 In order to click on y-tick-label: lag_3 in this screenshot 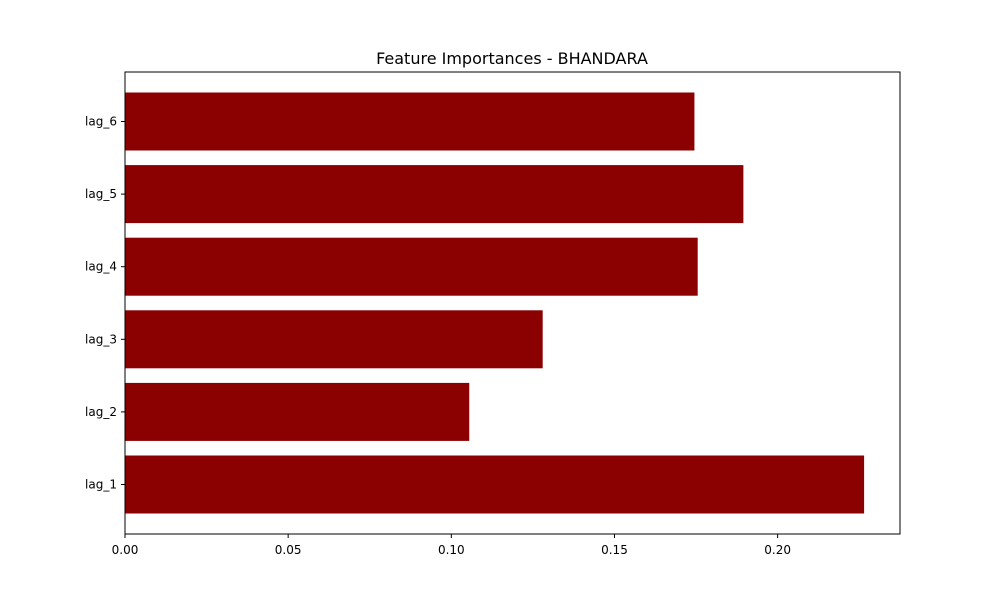, I will do `click(101, 339)`.